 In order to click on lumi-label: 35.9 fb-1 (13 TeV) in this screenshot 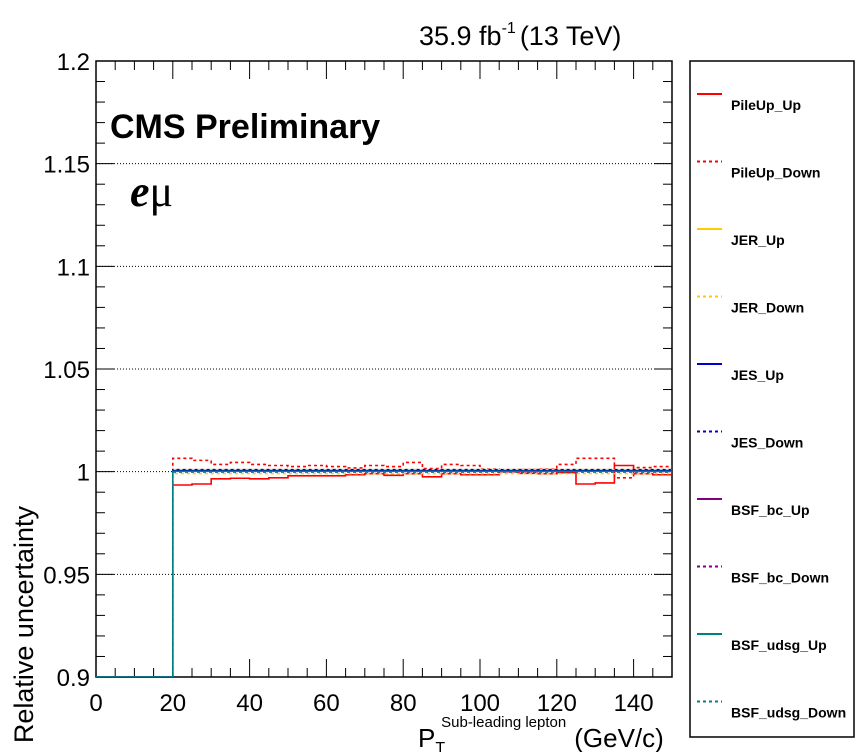, I will do `click(520, 35)`.